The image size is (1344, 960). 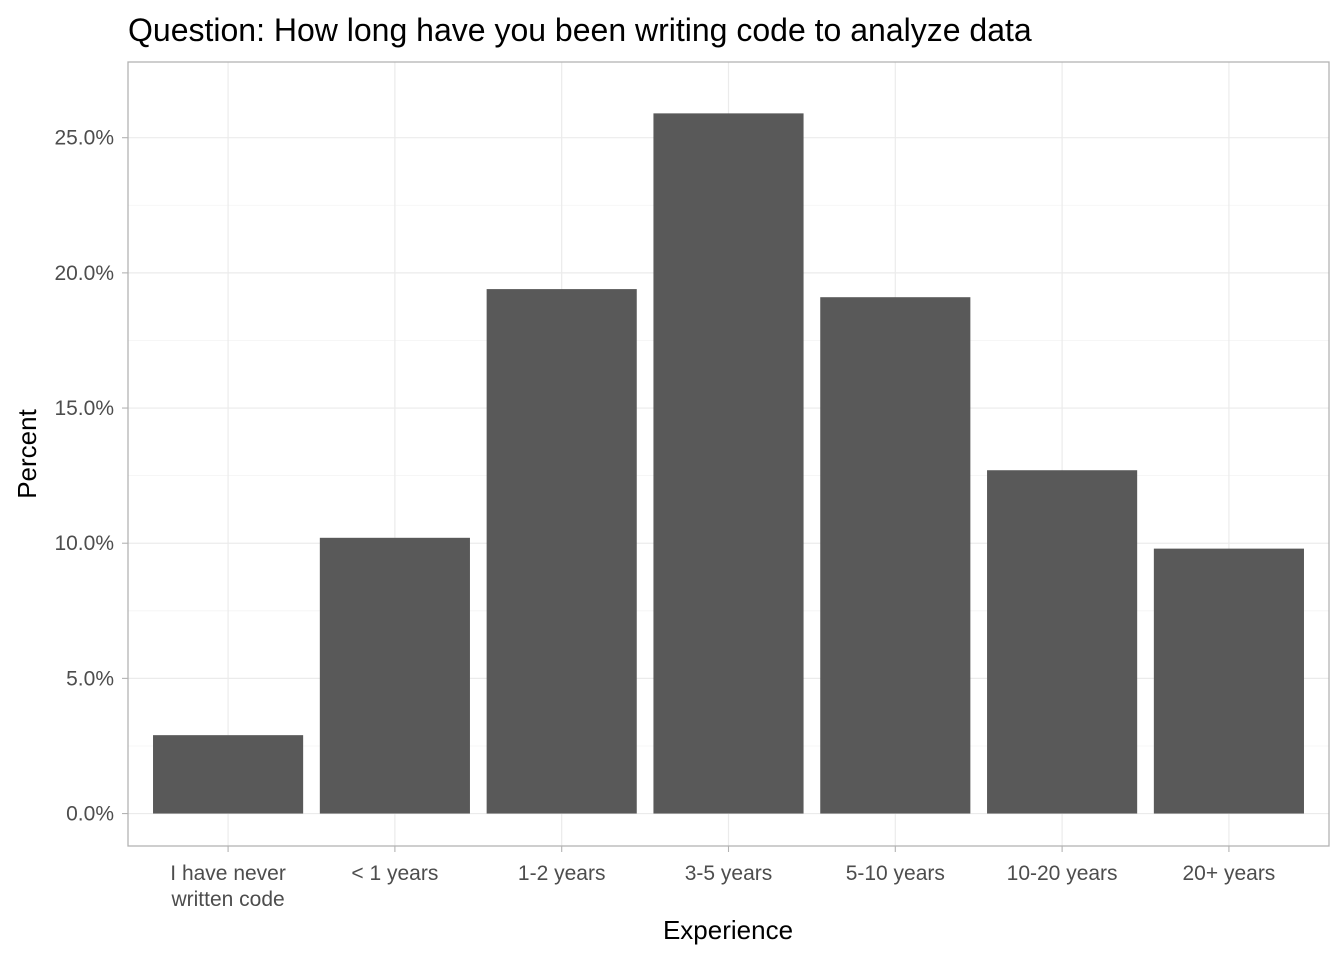 I want to click on x-axis-title: Experience, so click(x=728, y=930).